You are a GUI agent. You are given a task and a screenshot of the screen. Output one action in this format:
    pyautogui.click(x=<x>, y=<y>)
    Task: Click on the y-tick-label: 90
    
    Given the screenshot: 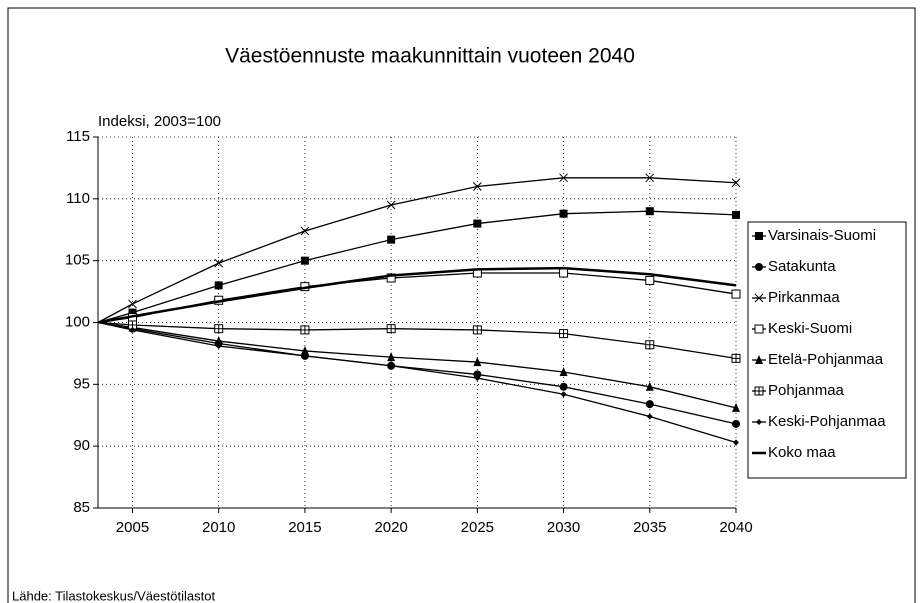 What is the action you would take?
    pyautogui.click(x=81, y=445)
    